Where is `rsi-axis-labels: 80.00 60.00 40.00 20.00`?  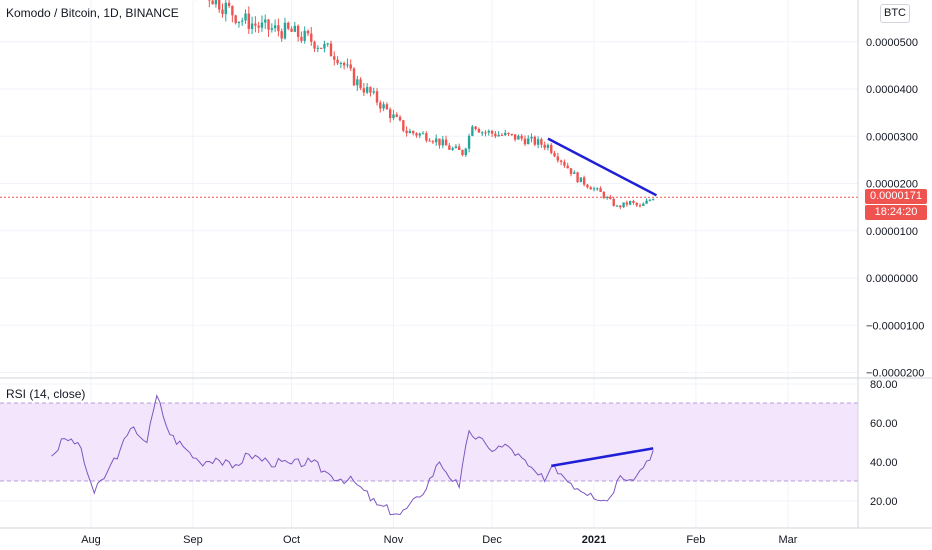 rsi-axis-labels: 80.00 60.00 40.00 20.00 is located at coordinates (884, 443).